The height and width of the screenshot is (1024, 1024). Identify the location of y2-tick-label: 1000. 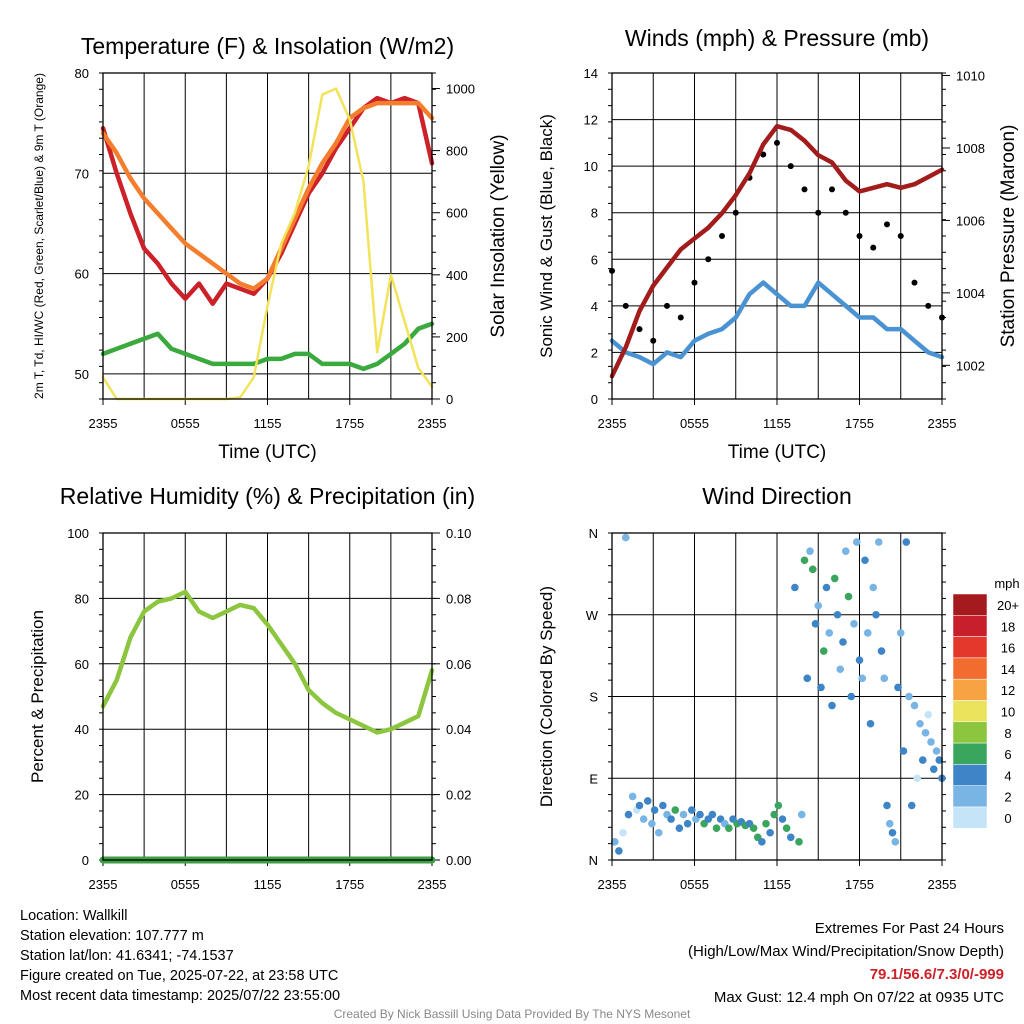
(460, 89).